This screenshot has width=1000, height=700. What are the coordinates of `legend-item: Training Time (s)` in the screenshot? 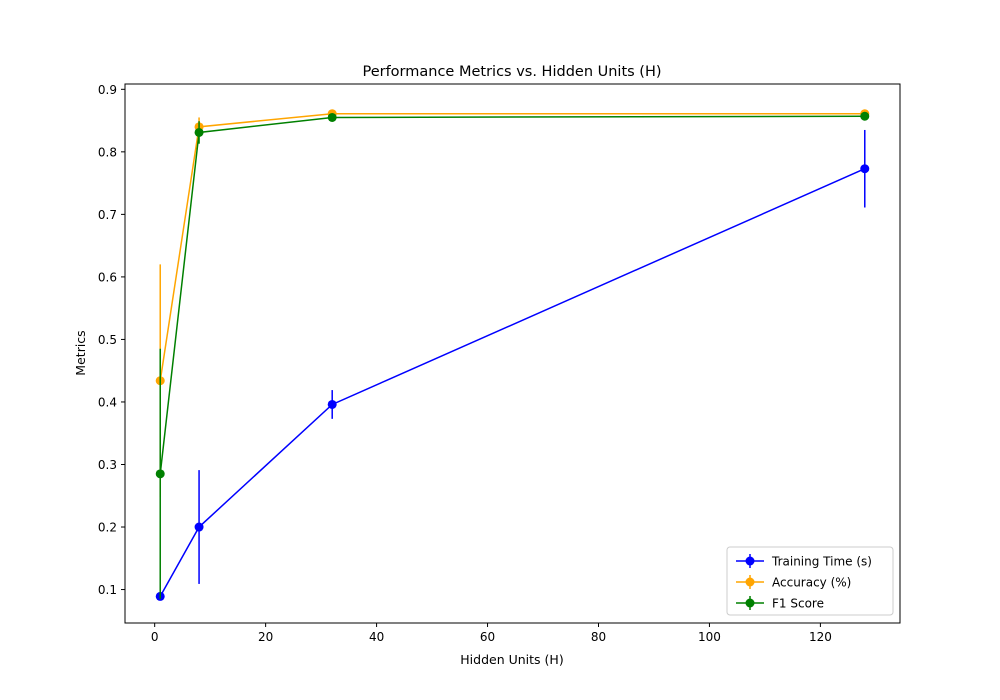 It's located at (804, 561).